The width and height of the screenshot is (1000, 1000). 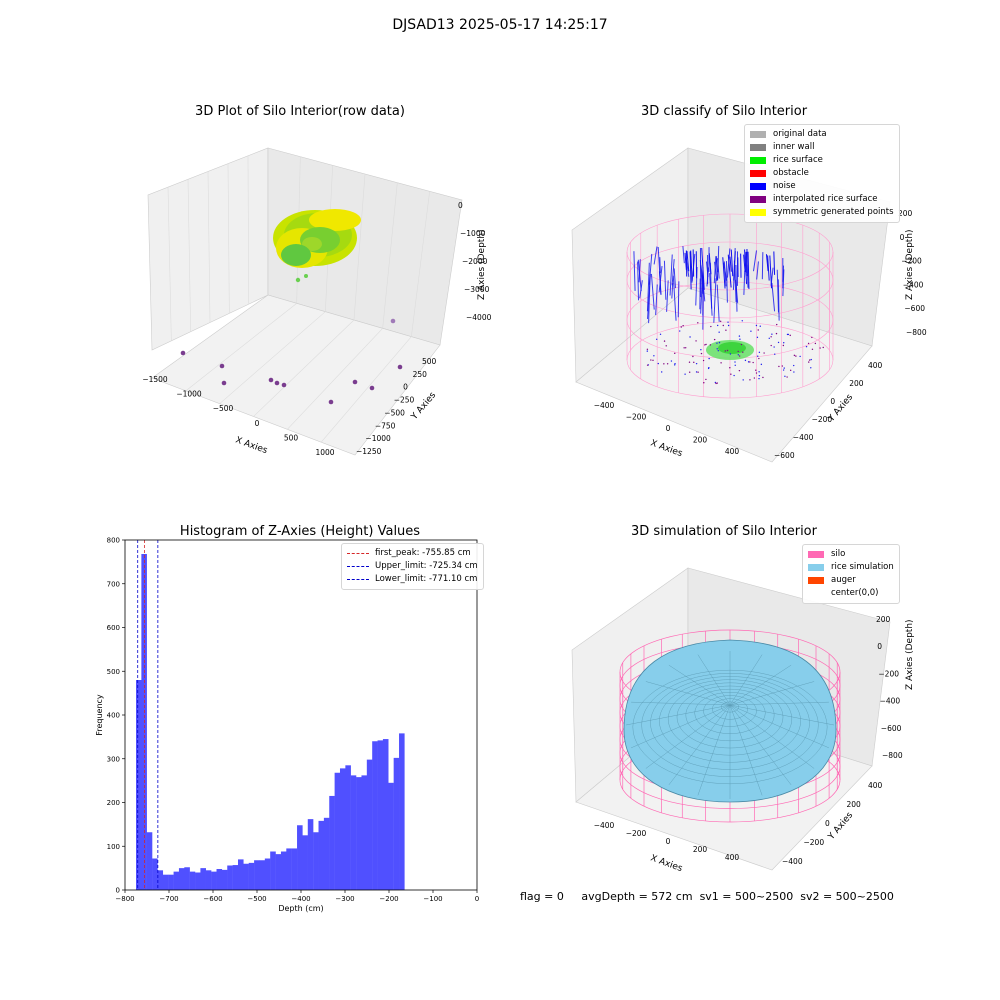 What do you see at coordinates (291, 361) in the screenshot?
I see `raw-outliers` at bounding box center [291, 361].